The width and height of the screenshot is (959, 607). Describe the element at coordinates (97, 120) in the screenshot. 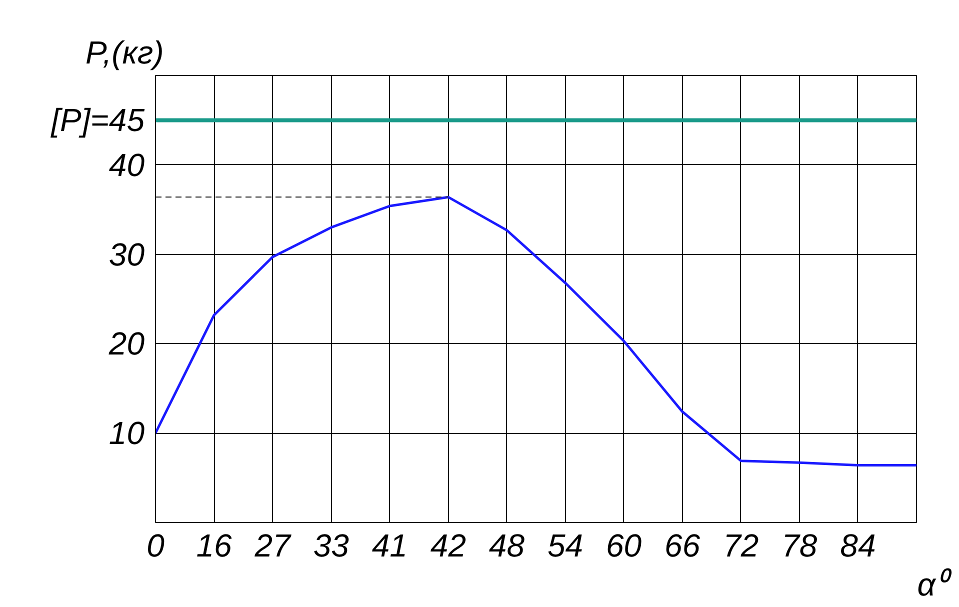

I see `ref-line-label: [P]=45` at that location.